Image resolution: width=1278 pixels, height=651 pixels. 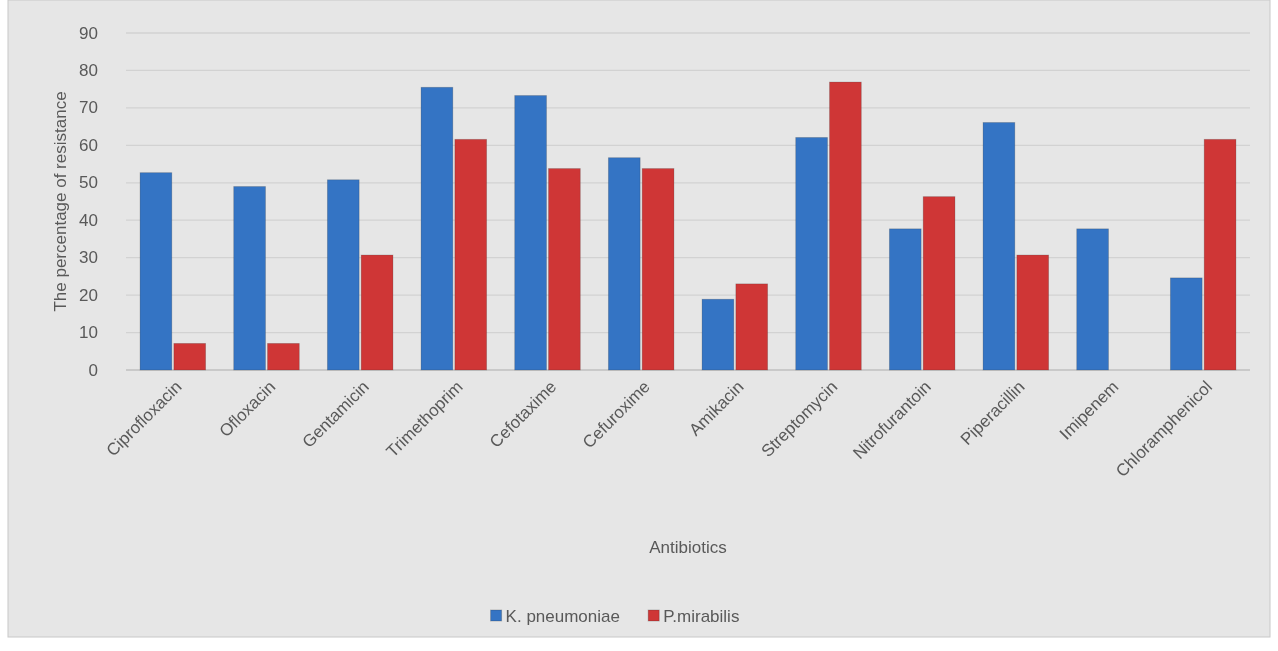 I want to click on y-tick-label: 40, so click(x=88, y=220).